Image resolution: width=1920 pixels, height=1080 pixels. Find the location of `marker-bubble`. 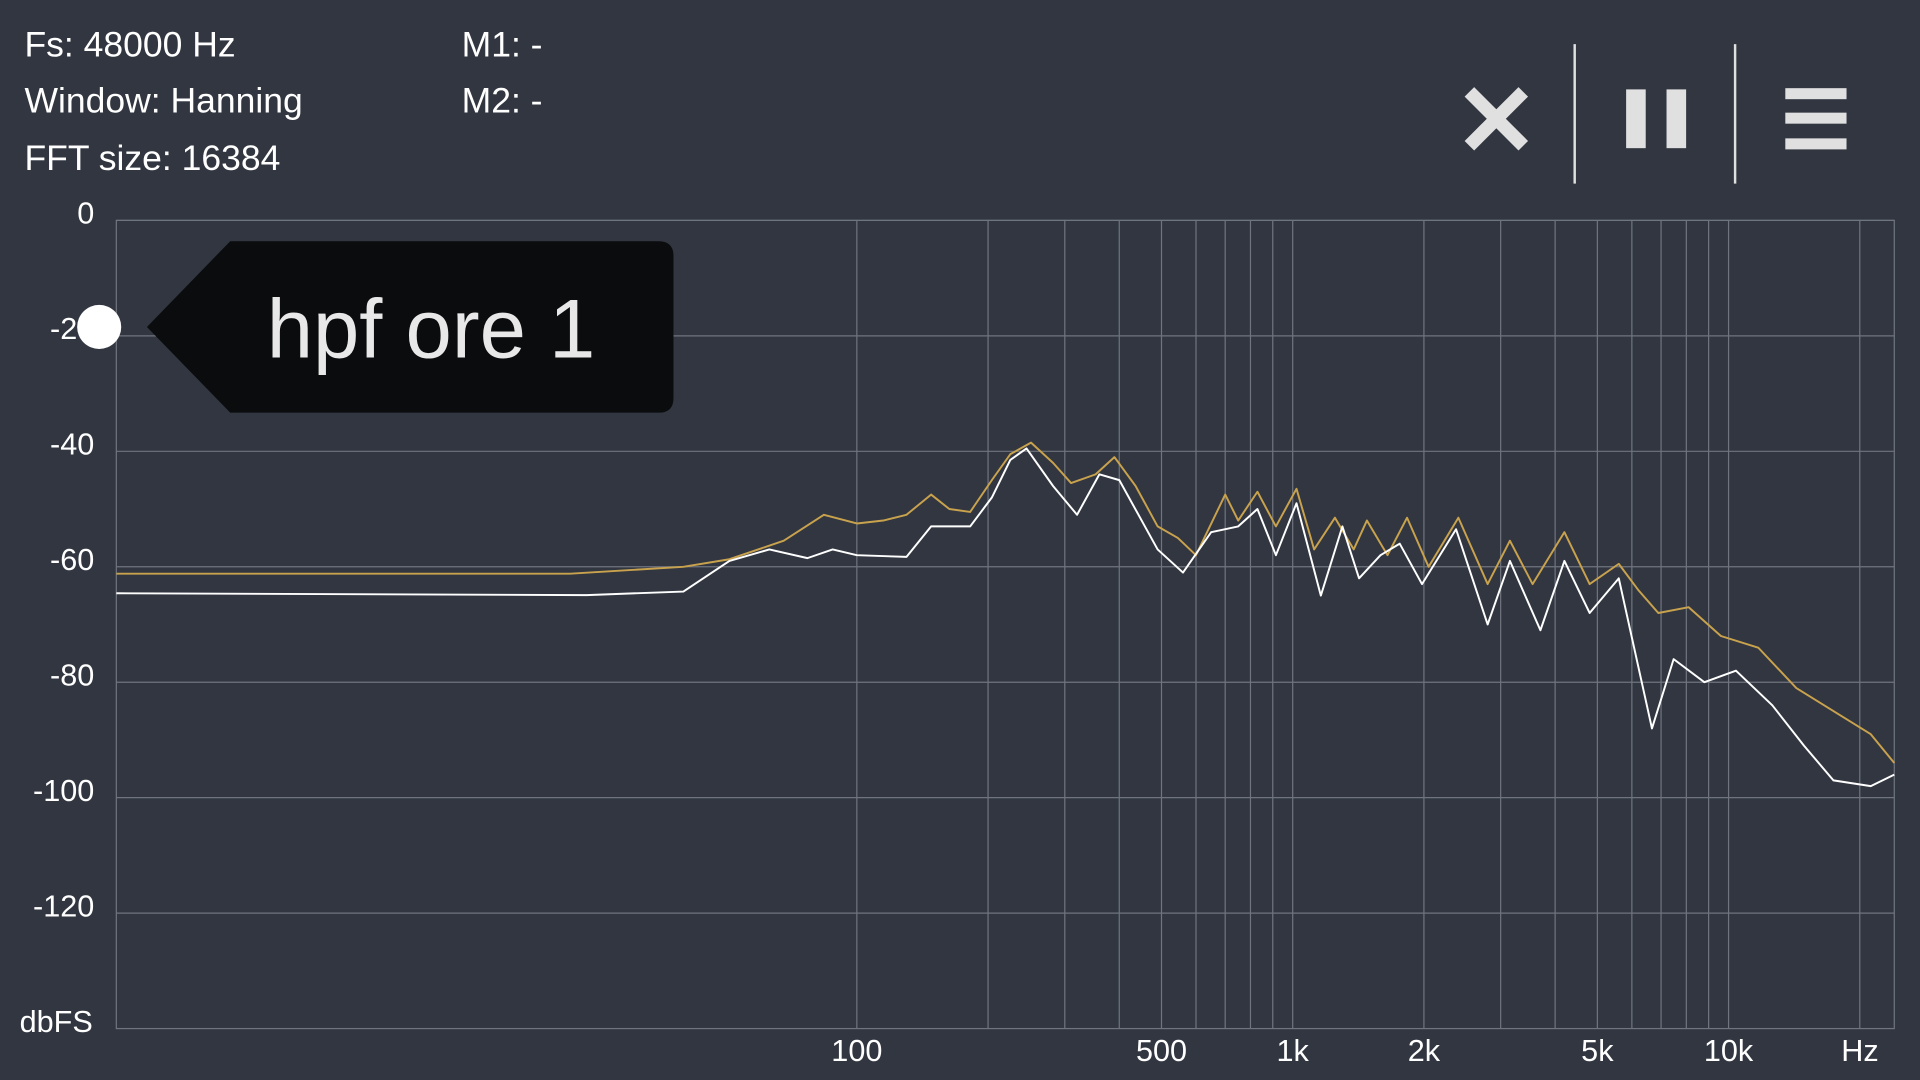

marker-bubble is located at coordinates (410, 327).